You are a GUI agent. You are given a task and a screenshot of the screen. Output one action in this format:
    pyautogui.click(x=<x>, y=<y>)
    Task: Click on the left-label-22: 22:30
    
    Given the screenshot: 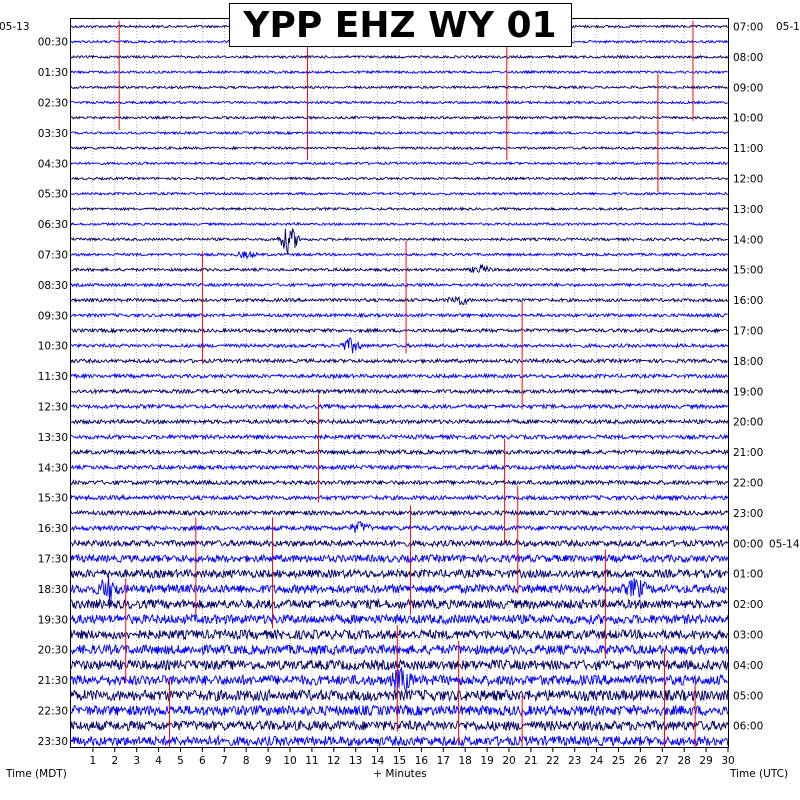 What is the action you would take?
    pyautogui.click(x=53, y=712)
    